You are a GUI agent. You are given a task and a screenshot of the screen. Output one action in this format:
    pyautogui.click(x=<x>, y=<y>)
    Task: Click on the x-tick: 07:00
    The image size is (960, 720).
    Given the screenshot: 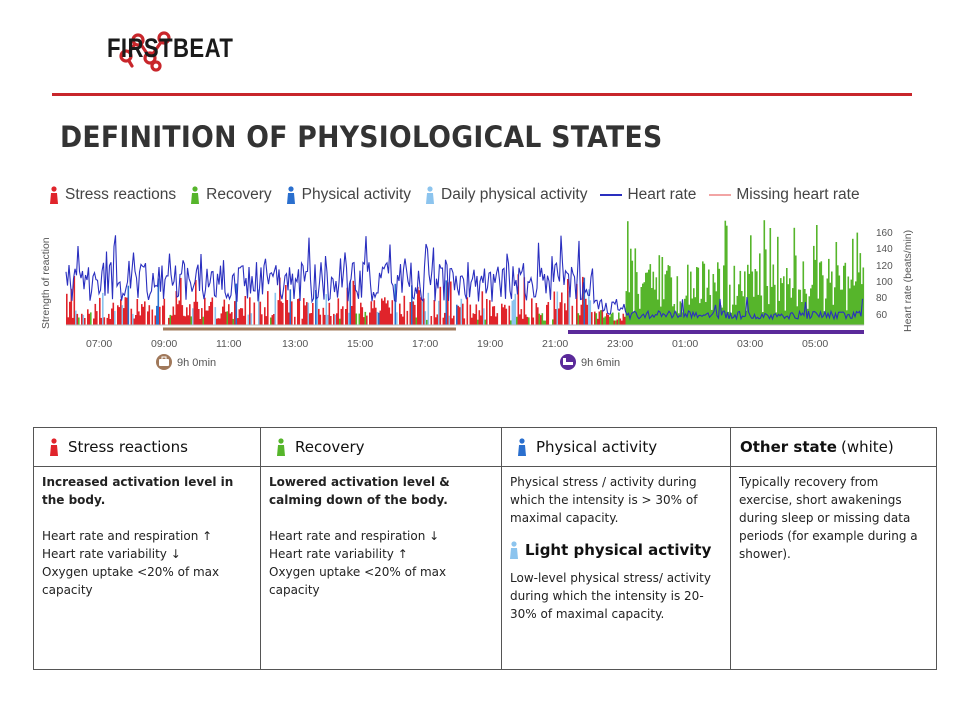 What is the action you would take?
    pyautogui.click(x=99, y=344)
    